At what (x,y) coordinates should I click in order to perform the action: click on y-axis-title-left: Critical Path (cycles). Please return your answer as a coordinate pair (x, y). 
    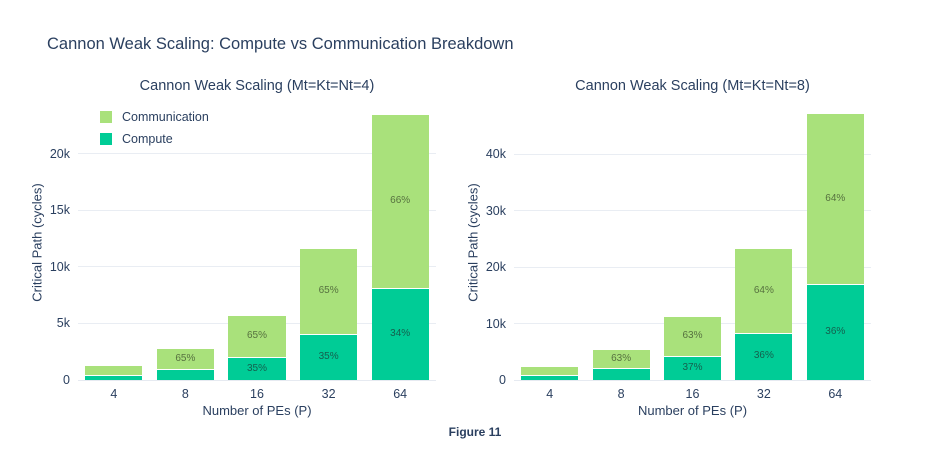
    Looking at the image, I should click on (37, 242).